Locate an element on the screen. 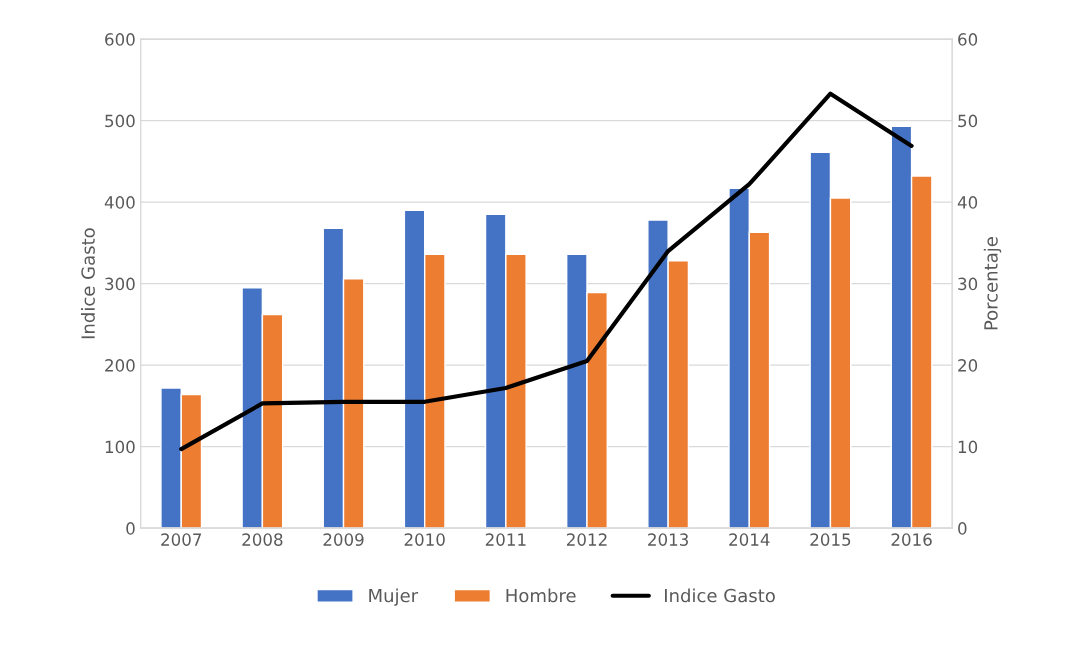  y-axis-title: Indice Gasto is located at coordinates (87, 283).